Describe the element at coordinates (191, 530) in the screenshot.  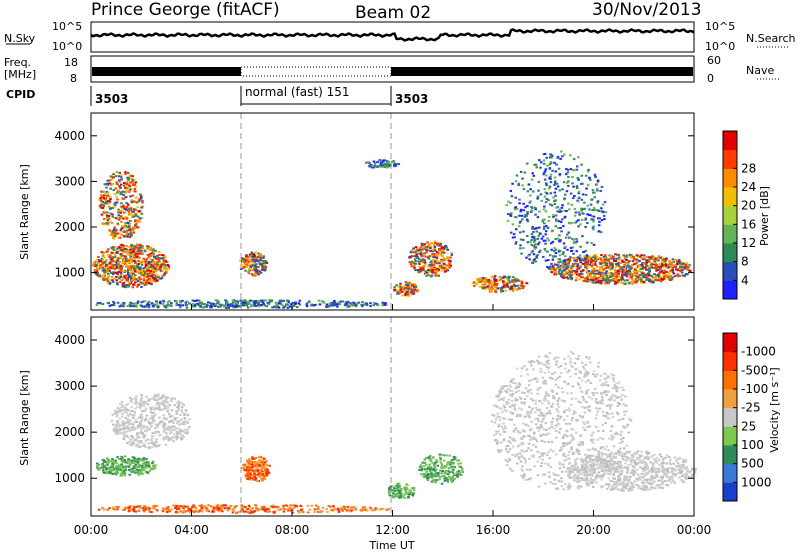
I see `velocity-xtick-label-1: 04:00` at that location.